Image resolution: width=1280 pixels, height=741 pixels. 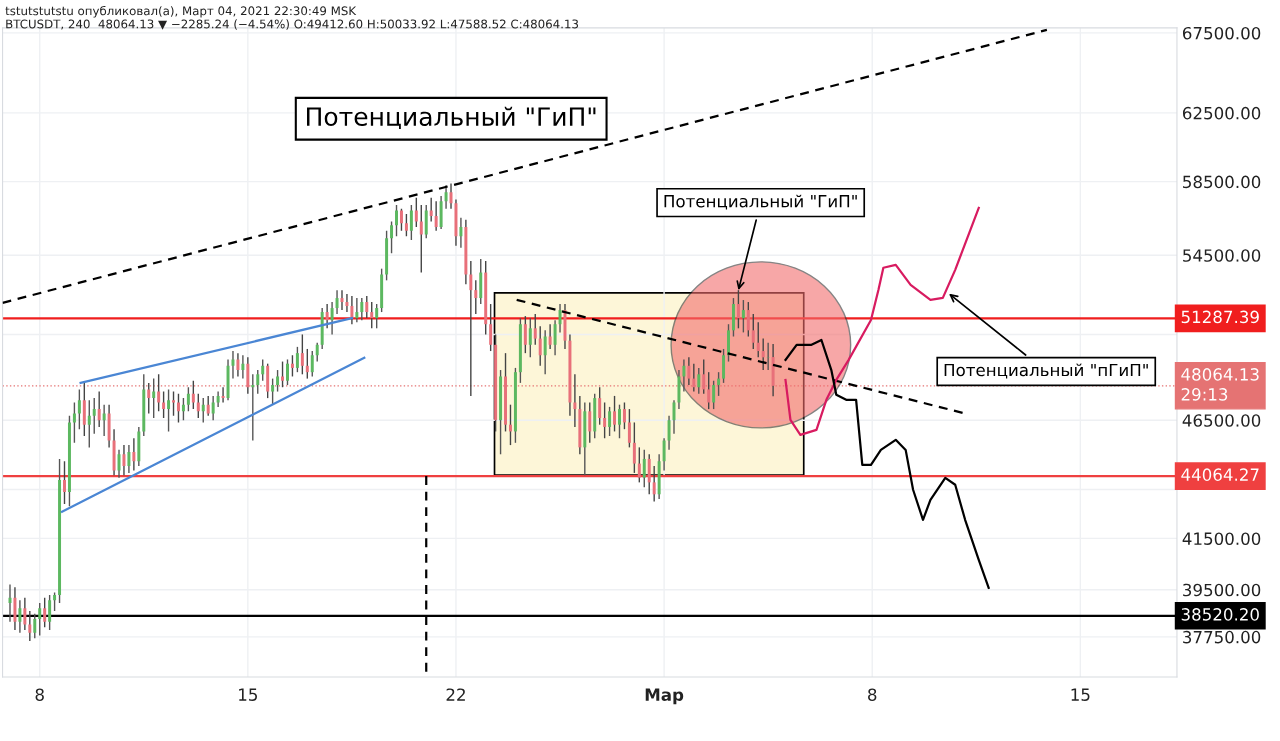 What do you see at coordinates (760, 202) in the screenshot?
I see `annotation: Потенциальный "ГиП"` at bounding box center [760, 202].